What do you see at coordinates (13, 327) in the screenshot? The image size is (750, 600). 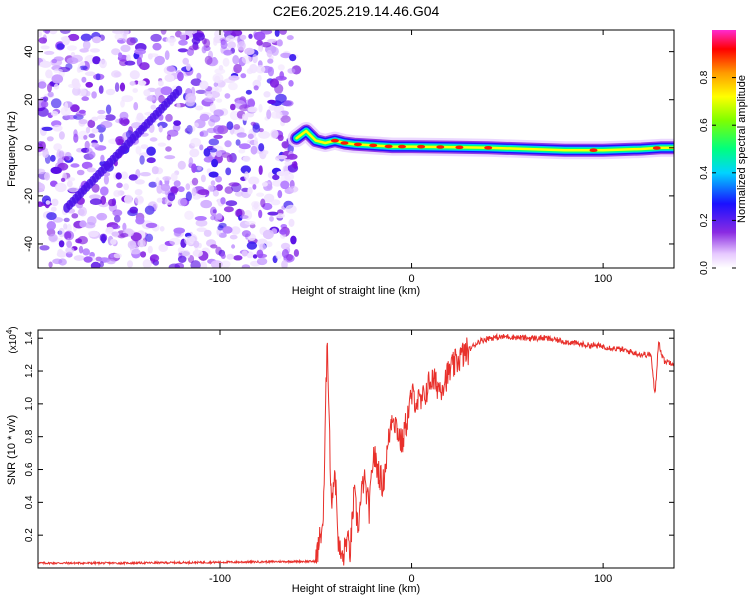 I see `snr-y-multiplier-close: )` at bounding box center [13, 327].